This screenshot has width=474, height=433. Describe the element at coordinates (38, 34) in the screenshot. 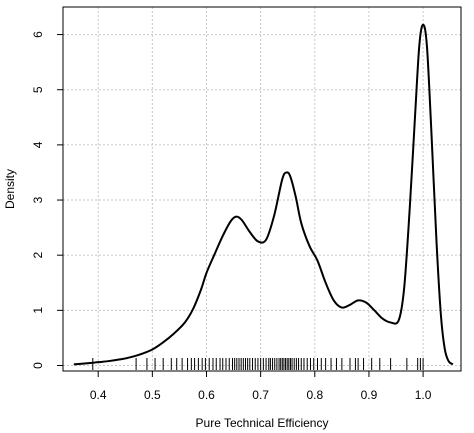

I see `y-tick-label: 6` at that location.